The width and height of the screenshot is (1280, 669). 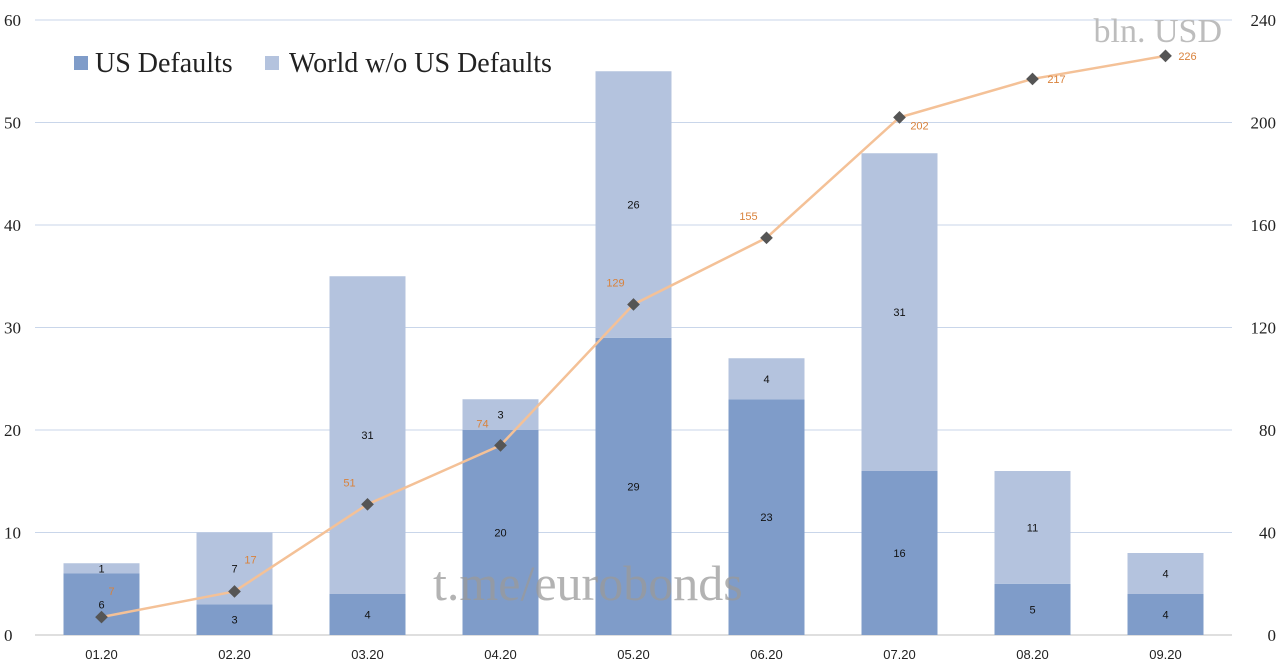 I want to click on bar-label-us: 3, so click(x=234, y=621).